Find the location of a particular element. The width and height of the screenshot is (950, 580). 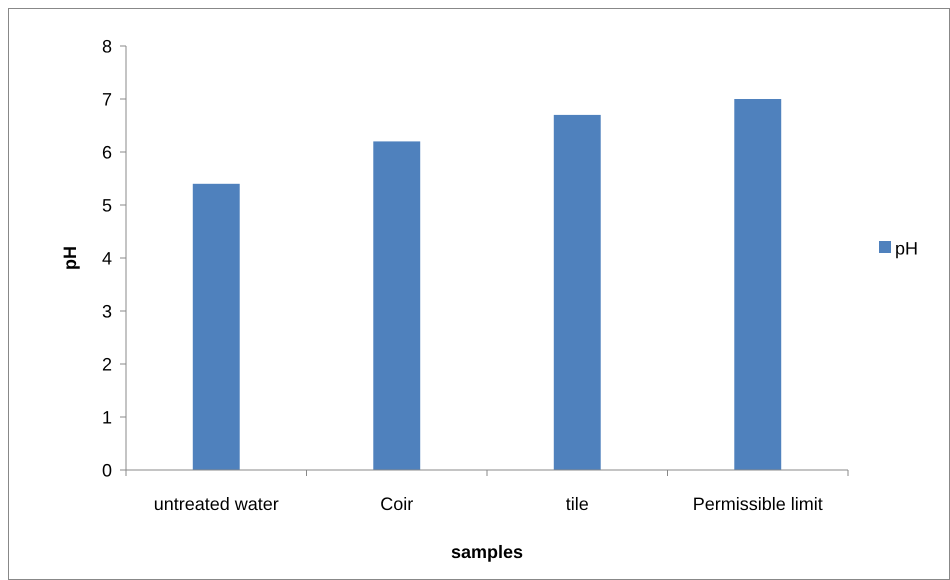

x-axis-title: samples is located at coordinates (487, 552).